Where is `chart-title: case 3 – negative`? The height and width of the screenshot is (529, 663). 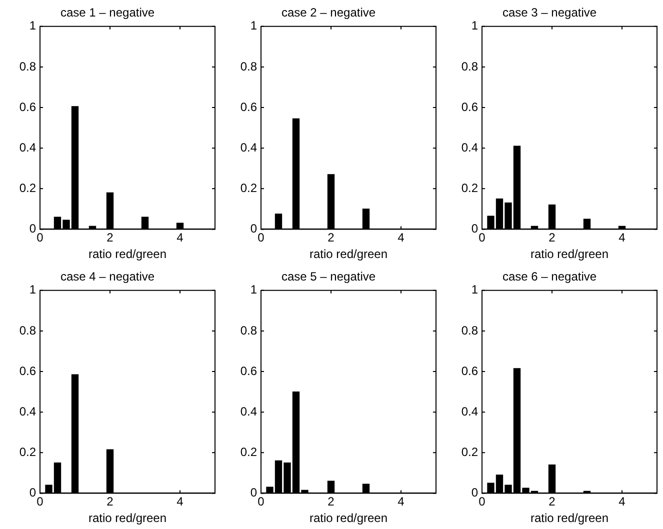 chart-title: case 3 – negative is located at coordinates (549, 13).